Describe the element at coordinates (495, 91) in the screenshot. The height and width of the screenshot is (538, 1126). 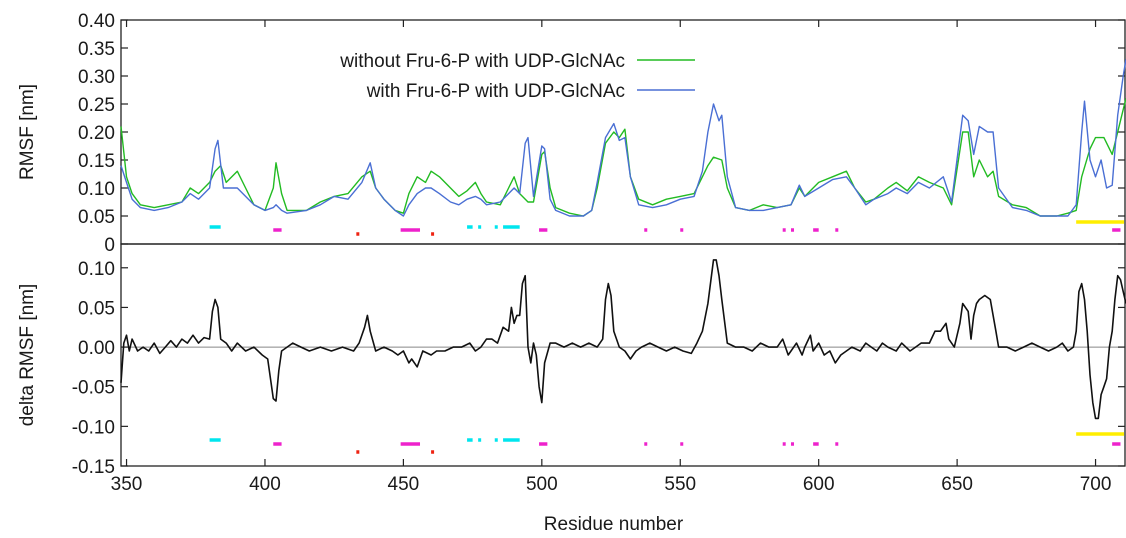
I see `legend-entry-with-fru6p: with Fru-6-P with UDP-GlcNAc` at that location.